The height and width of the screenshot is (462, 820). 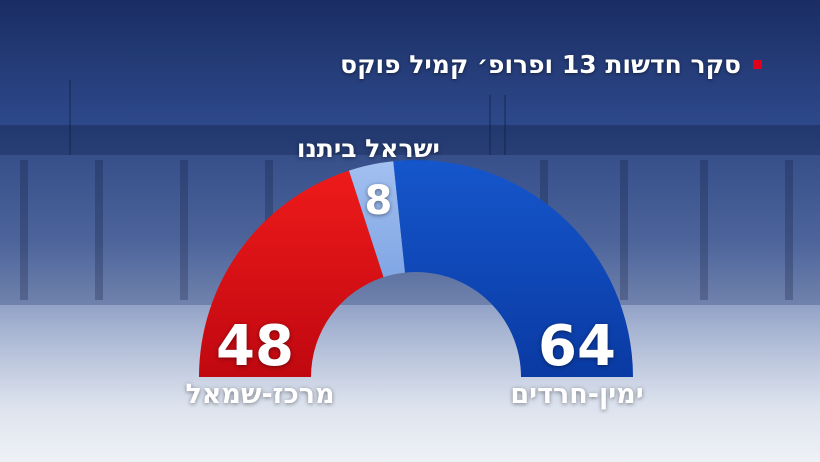 I want to click on value-right-haredi: 64, so click(x=577, y=346).